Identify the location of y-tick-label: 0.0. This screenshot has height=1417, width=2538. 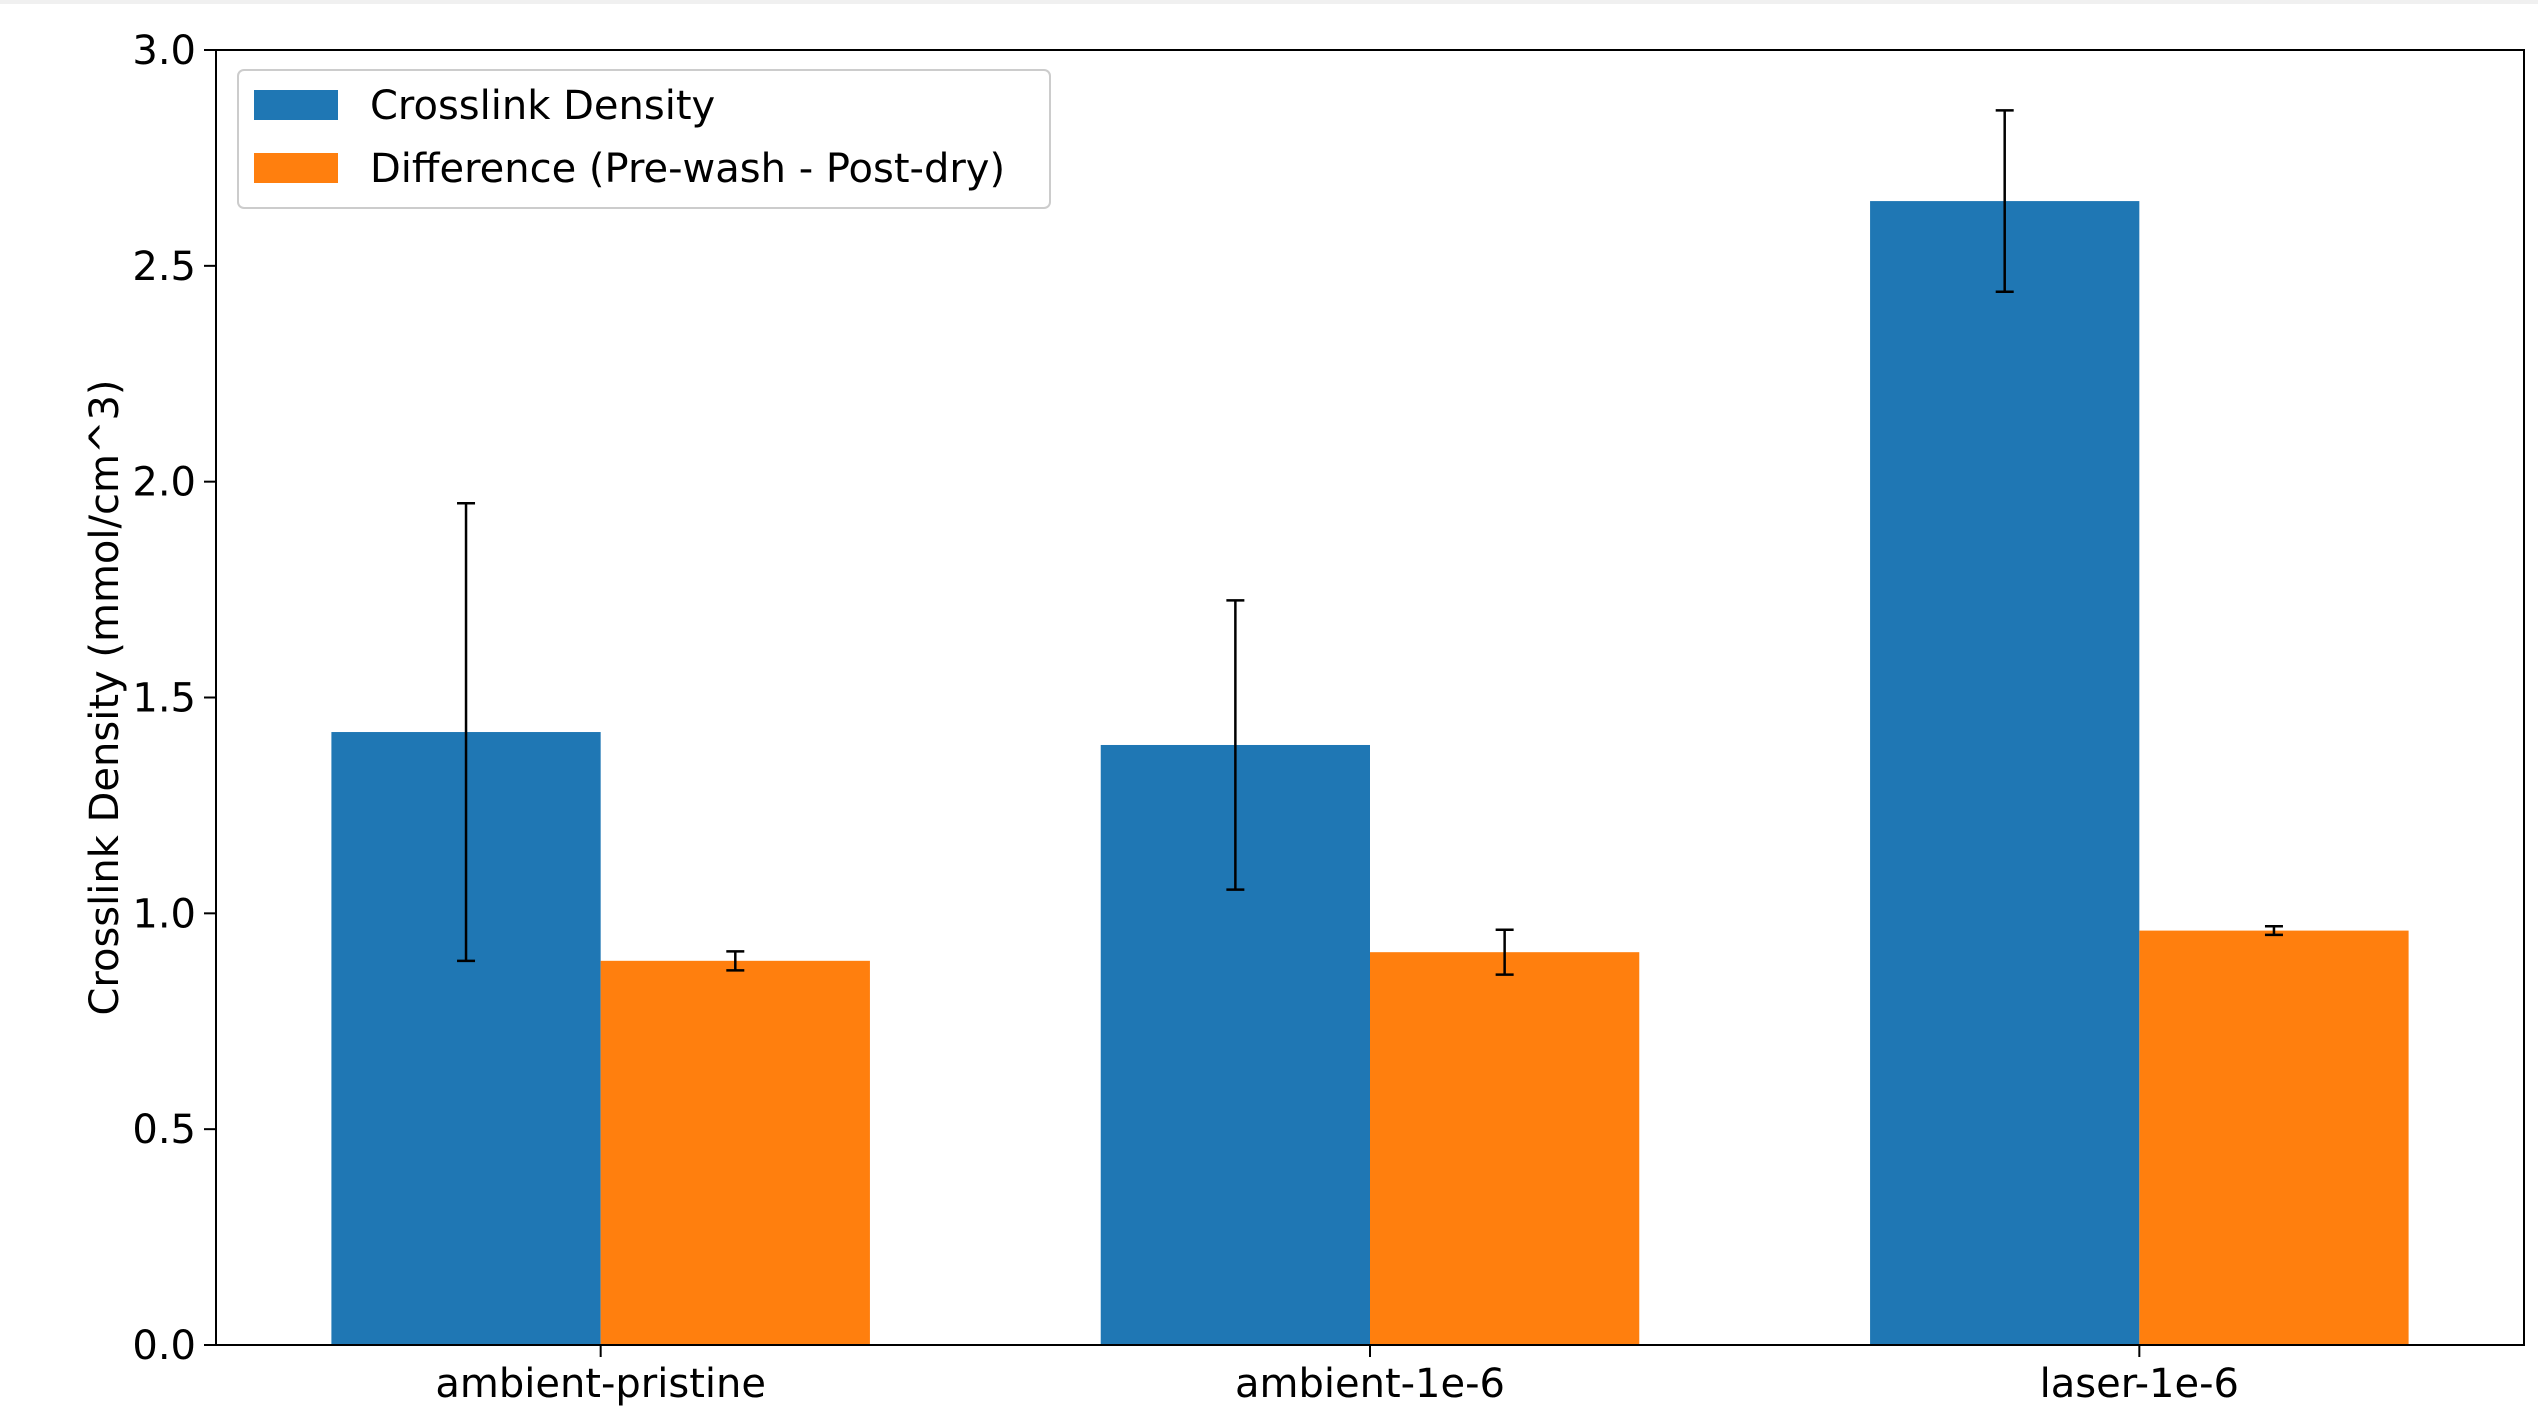
(164, 1346).